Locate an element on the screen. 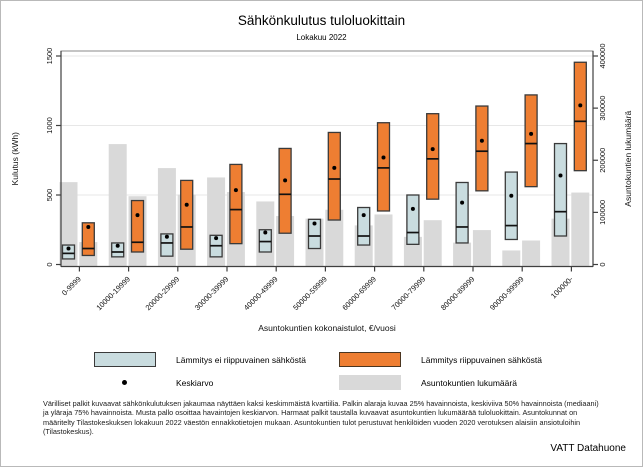 The height and width of the screenshot is (467, 643). legend-label-electric: Lämmitys riippuvainen sähköstä is located at coordinates (481, 360).